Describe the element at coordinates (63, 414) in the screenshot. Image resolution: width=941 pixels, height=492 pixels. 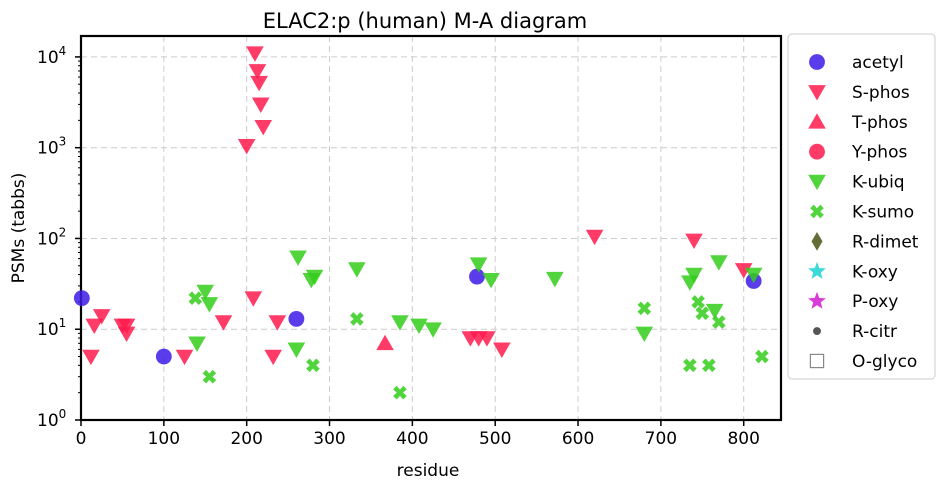
I see `y-tick-exponent: 0` at that location.